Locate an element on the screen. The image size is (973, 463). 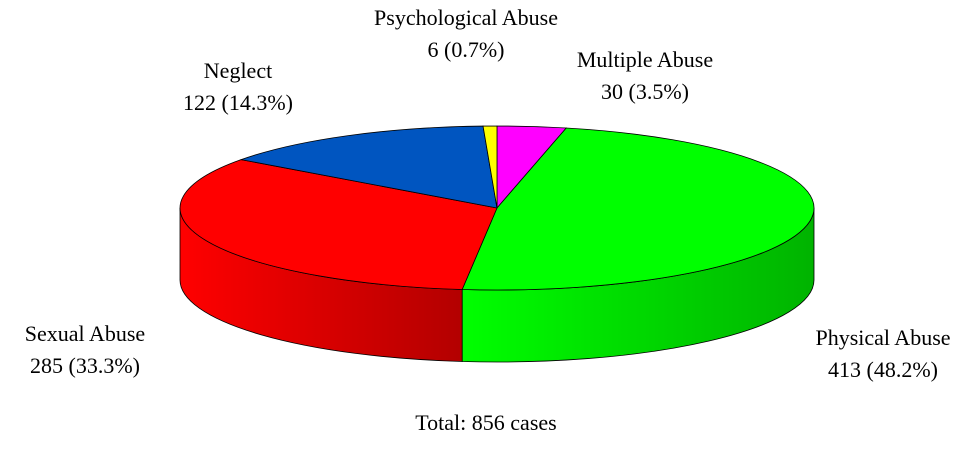
total-annotation: Total: 856 cases is located at coordinates (485, 422).